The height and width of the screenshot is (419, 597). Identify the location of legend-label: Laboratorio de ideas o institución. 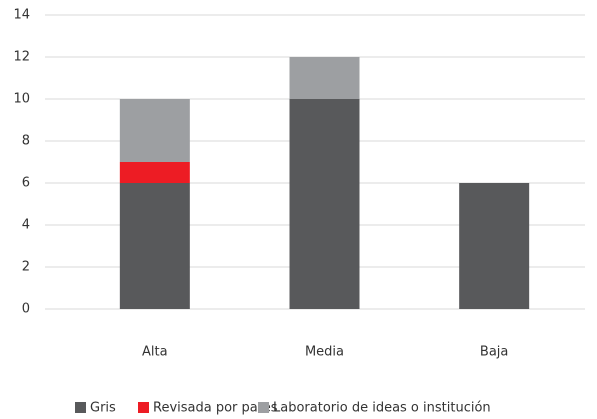
(382, 408).